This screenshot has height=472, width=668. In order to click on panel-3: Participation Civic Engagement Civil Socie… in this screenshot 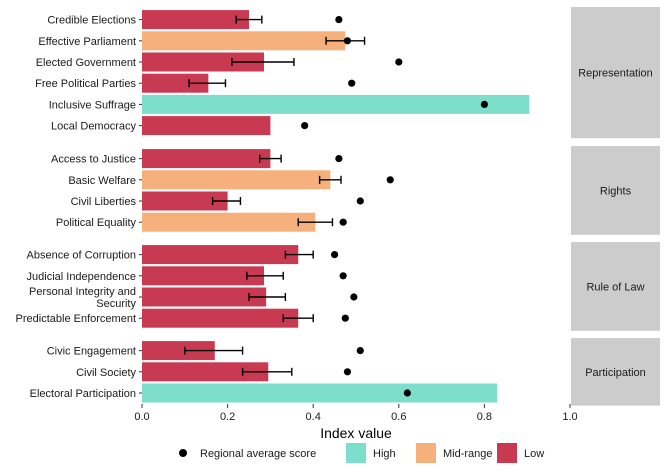, I will do `click(345, 372)`.